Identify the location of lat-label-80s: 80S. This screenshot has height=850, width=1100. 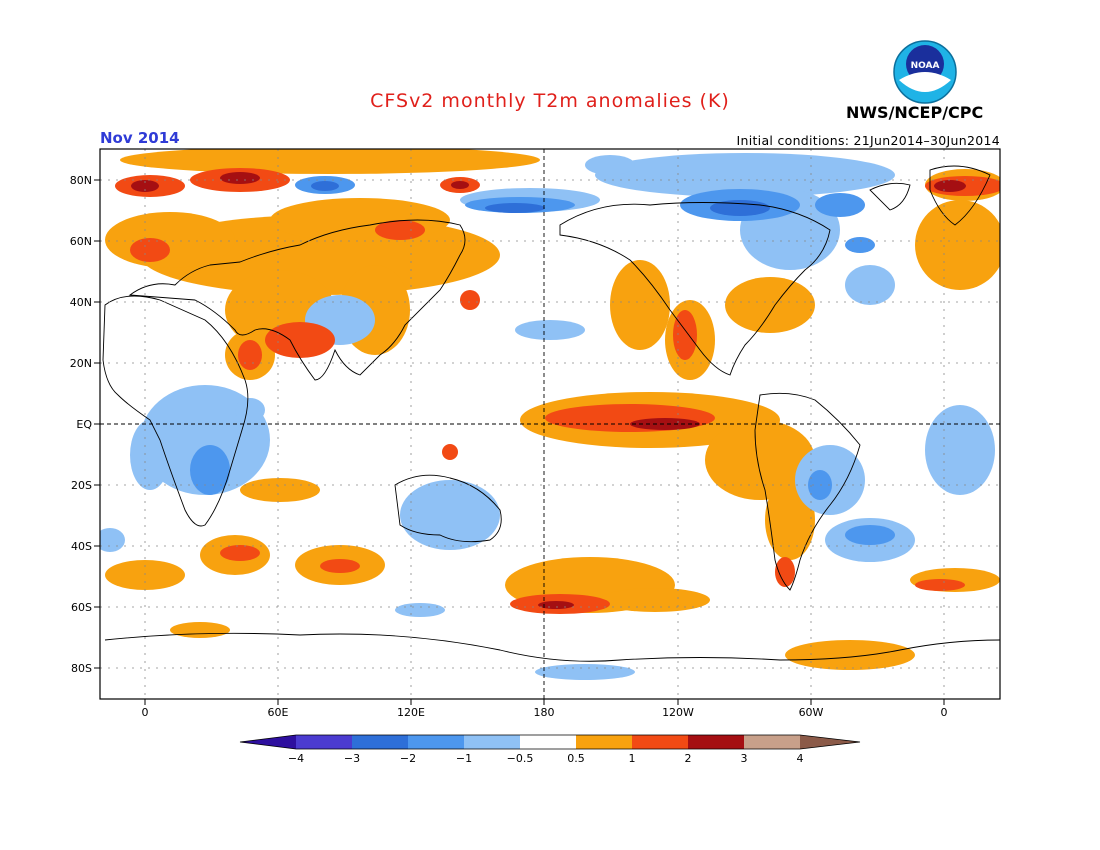
(81, 668).